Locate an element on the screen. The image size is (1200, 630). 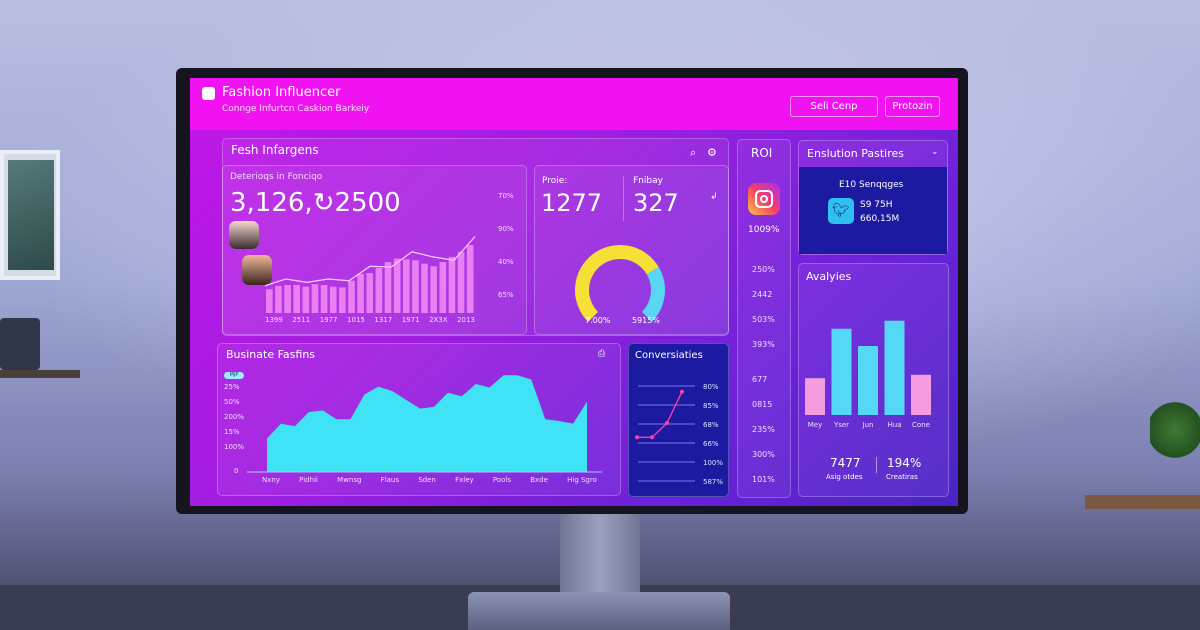
gauge-chart is located at coordinates (620, 283).